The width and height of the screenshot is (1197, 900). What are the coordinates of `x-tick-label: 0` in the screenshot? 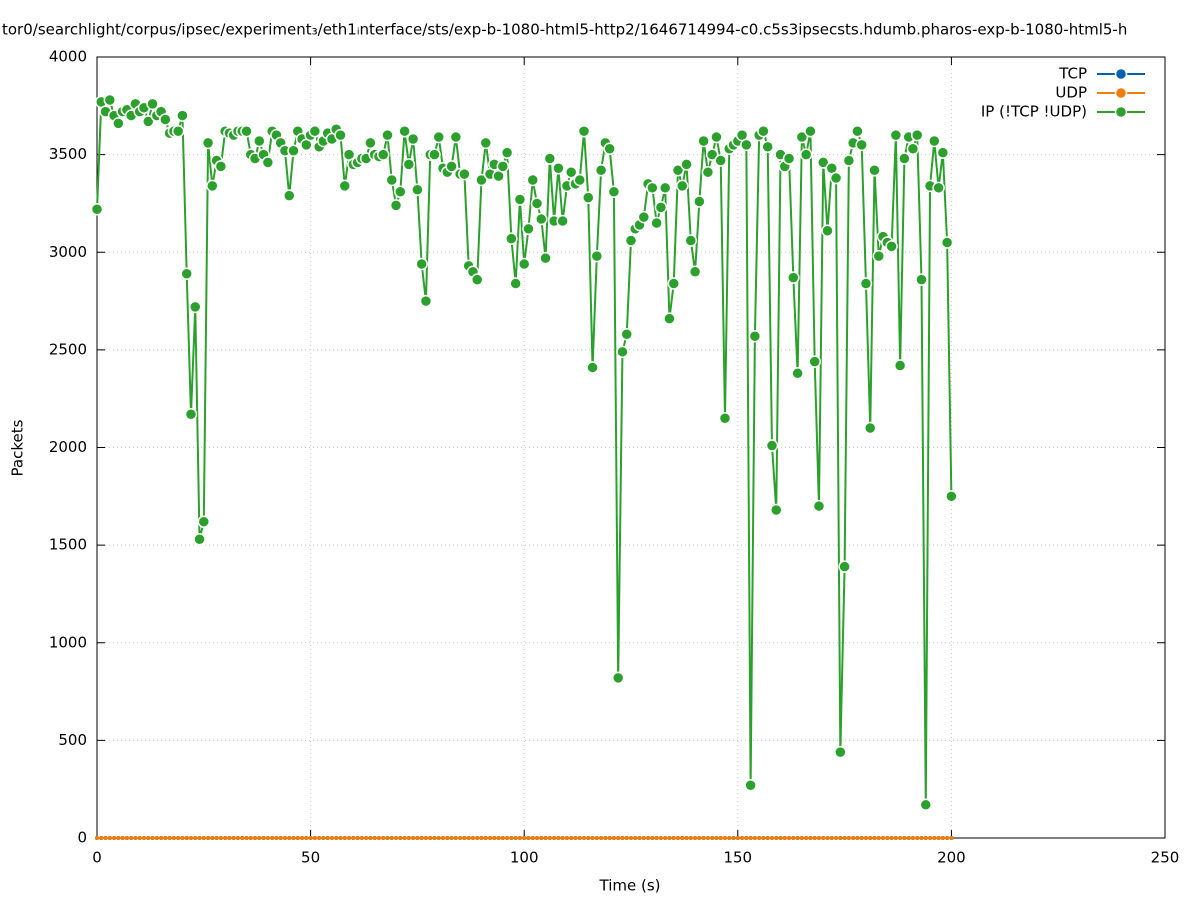 It's located at (97, 858).